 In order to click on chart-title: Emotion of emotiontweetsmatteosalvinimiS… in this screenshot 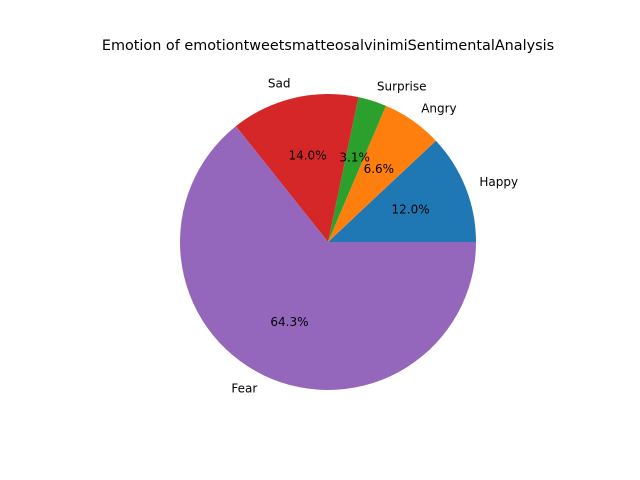, I will do `click(328, 46)`.